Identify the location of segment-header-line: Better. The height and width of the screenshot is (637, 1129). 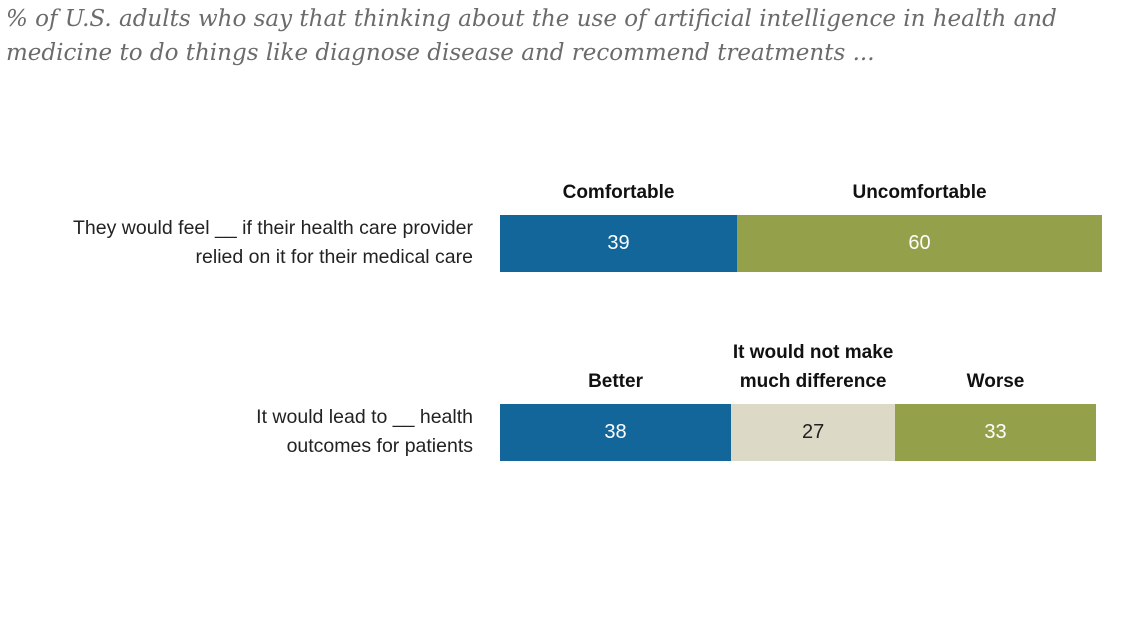
(615, 381).